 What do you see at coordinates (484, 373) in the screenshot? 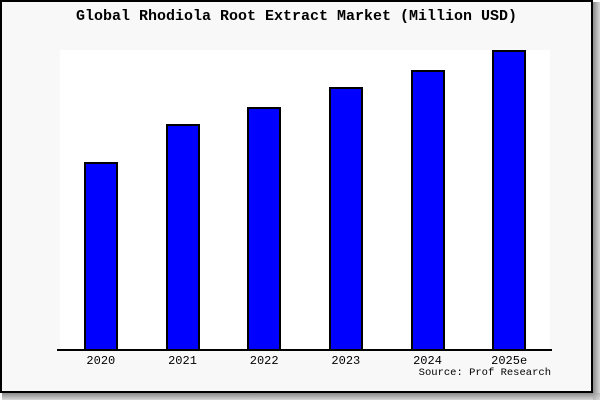
I see `source-note: Source: Prof Research` at bounding box center [484, 373].